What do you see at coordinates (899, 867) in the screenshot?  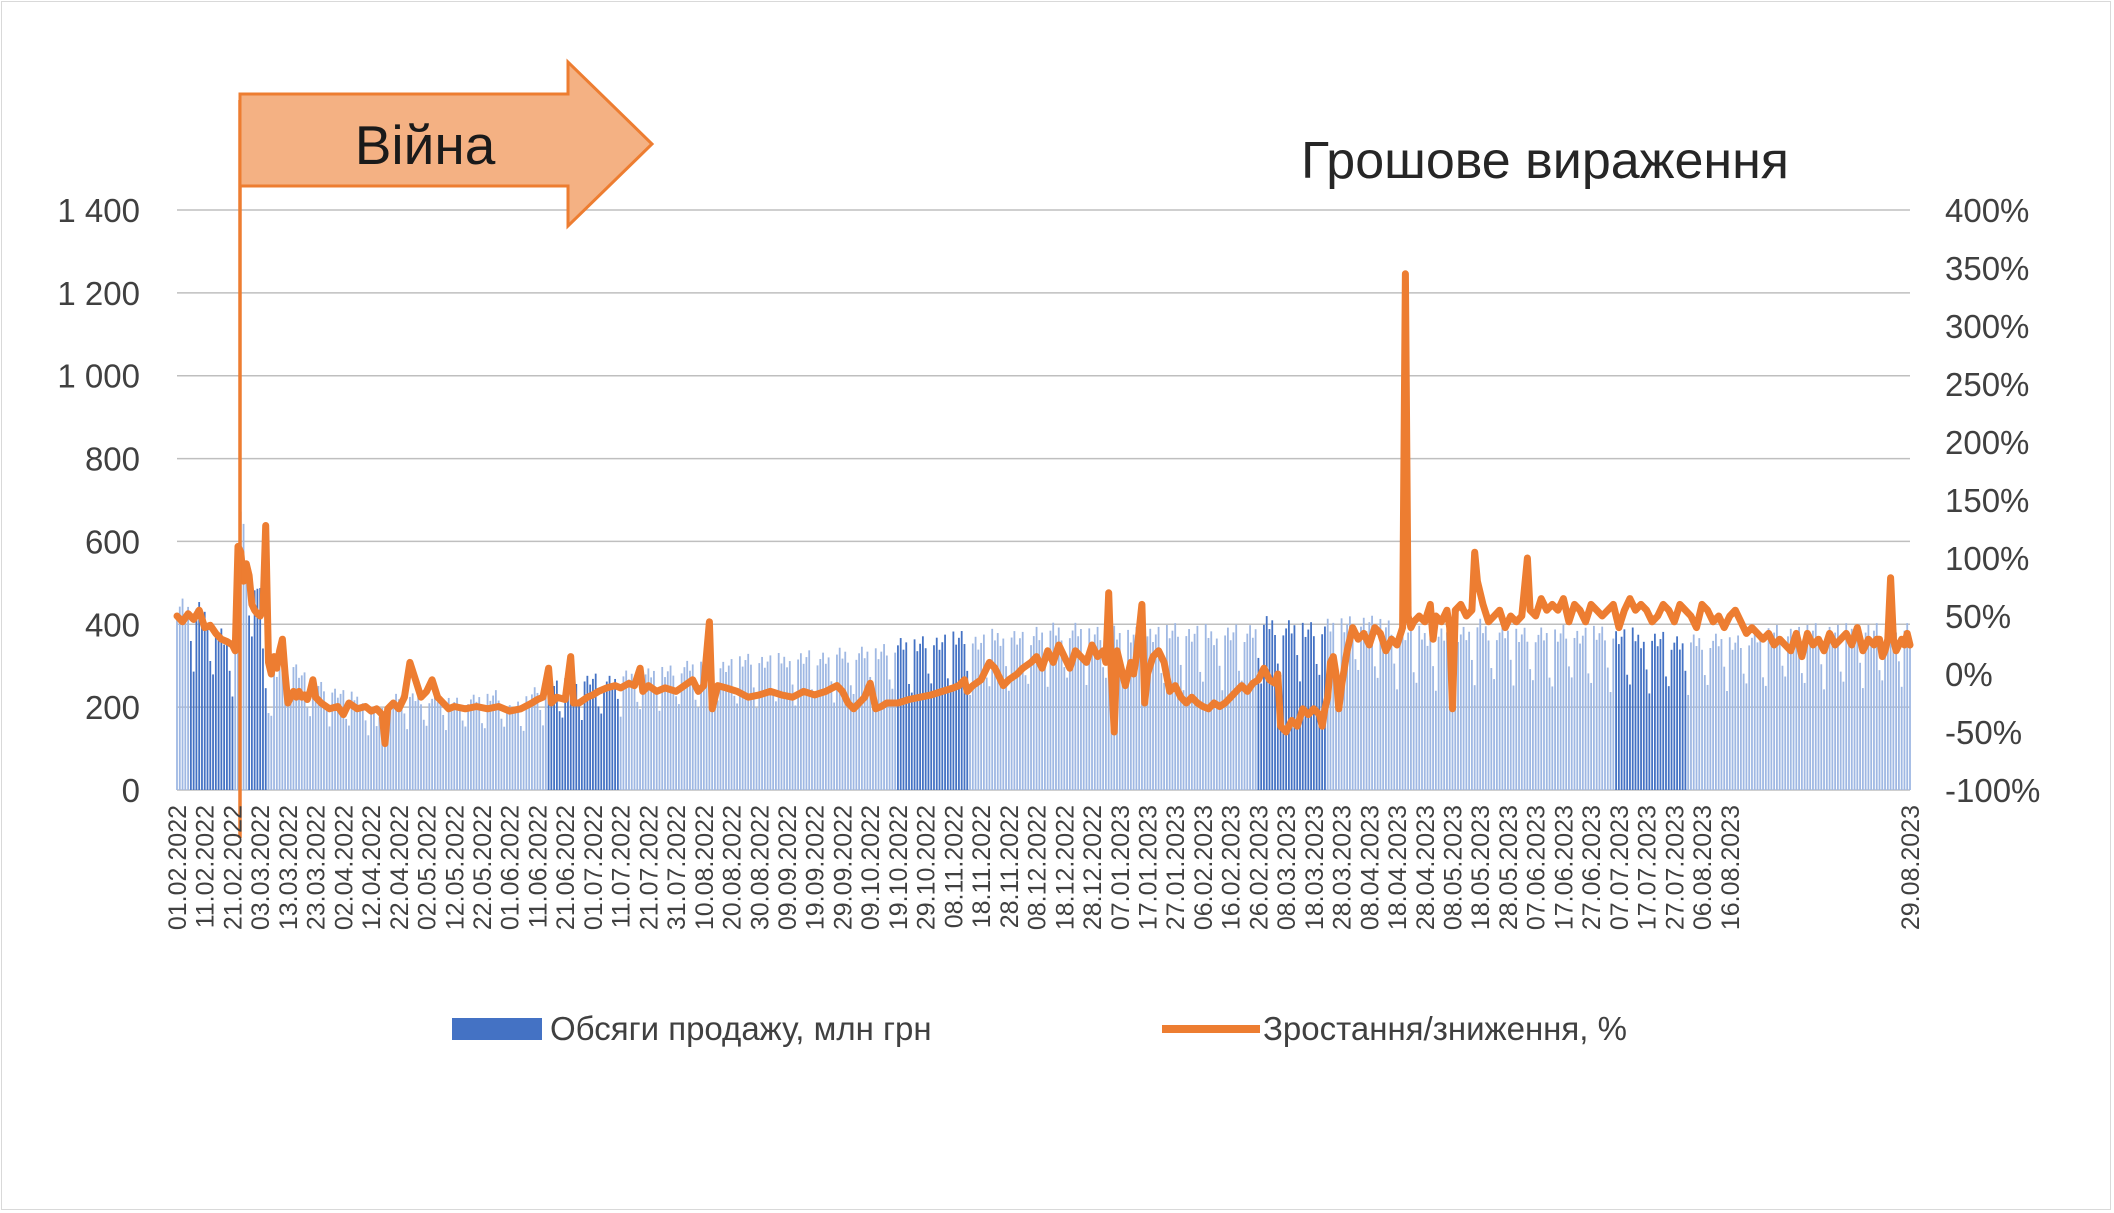 I see `x-tick-label: 19.10.2022` at bounding box center [899, 867].